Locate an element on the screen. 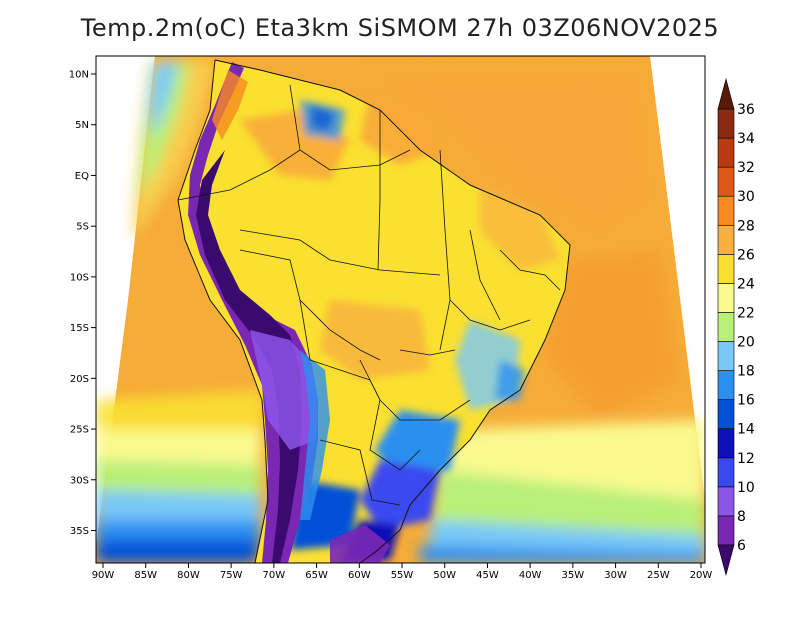 This screenshot has height=618, width=800. colorbar: 6 8 10 12 14 16 18 20 22 24 26 28 30 32 34 36 is located at coordinates (736, 327).